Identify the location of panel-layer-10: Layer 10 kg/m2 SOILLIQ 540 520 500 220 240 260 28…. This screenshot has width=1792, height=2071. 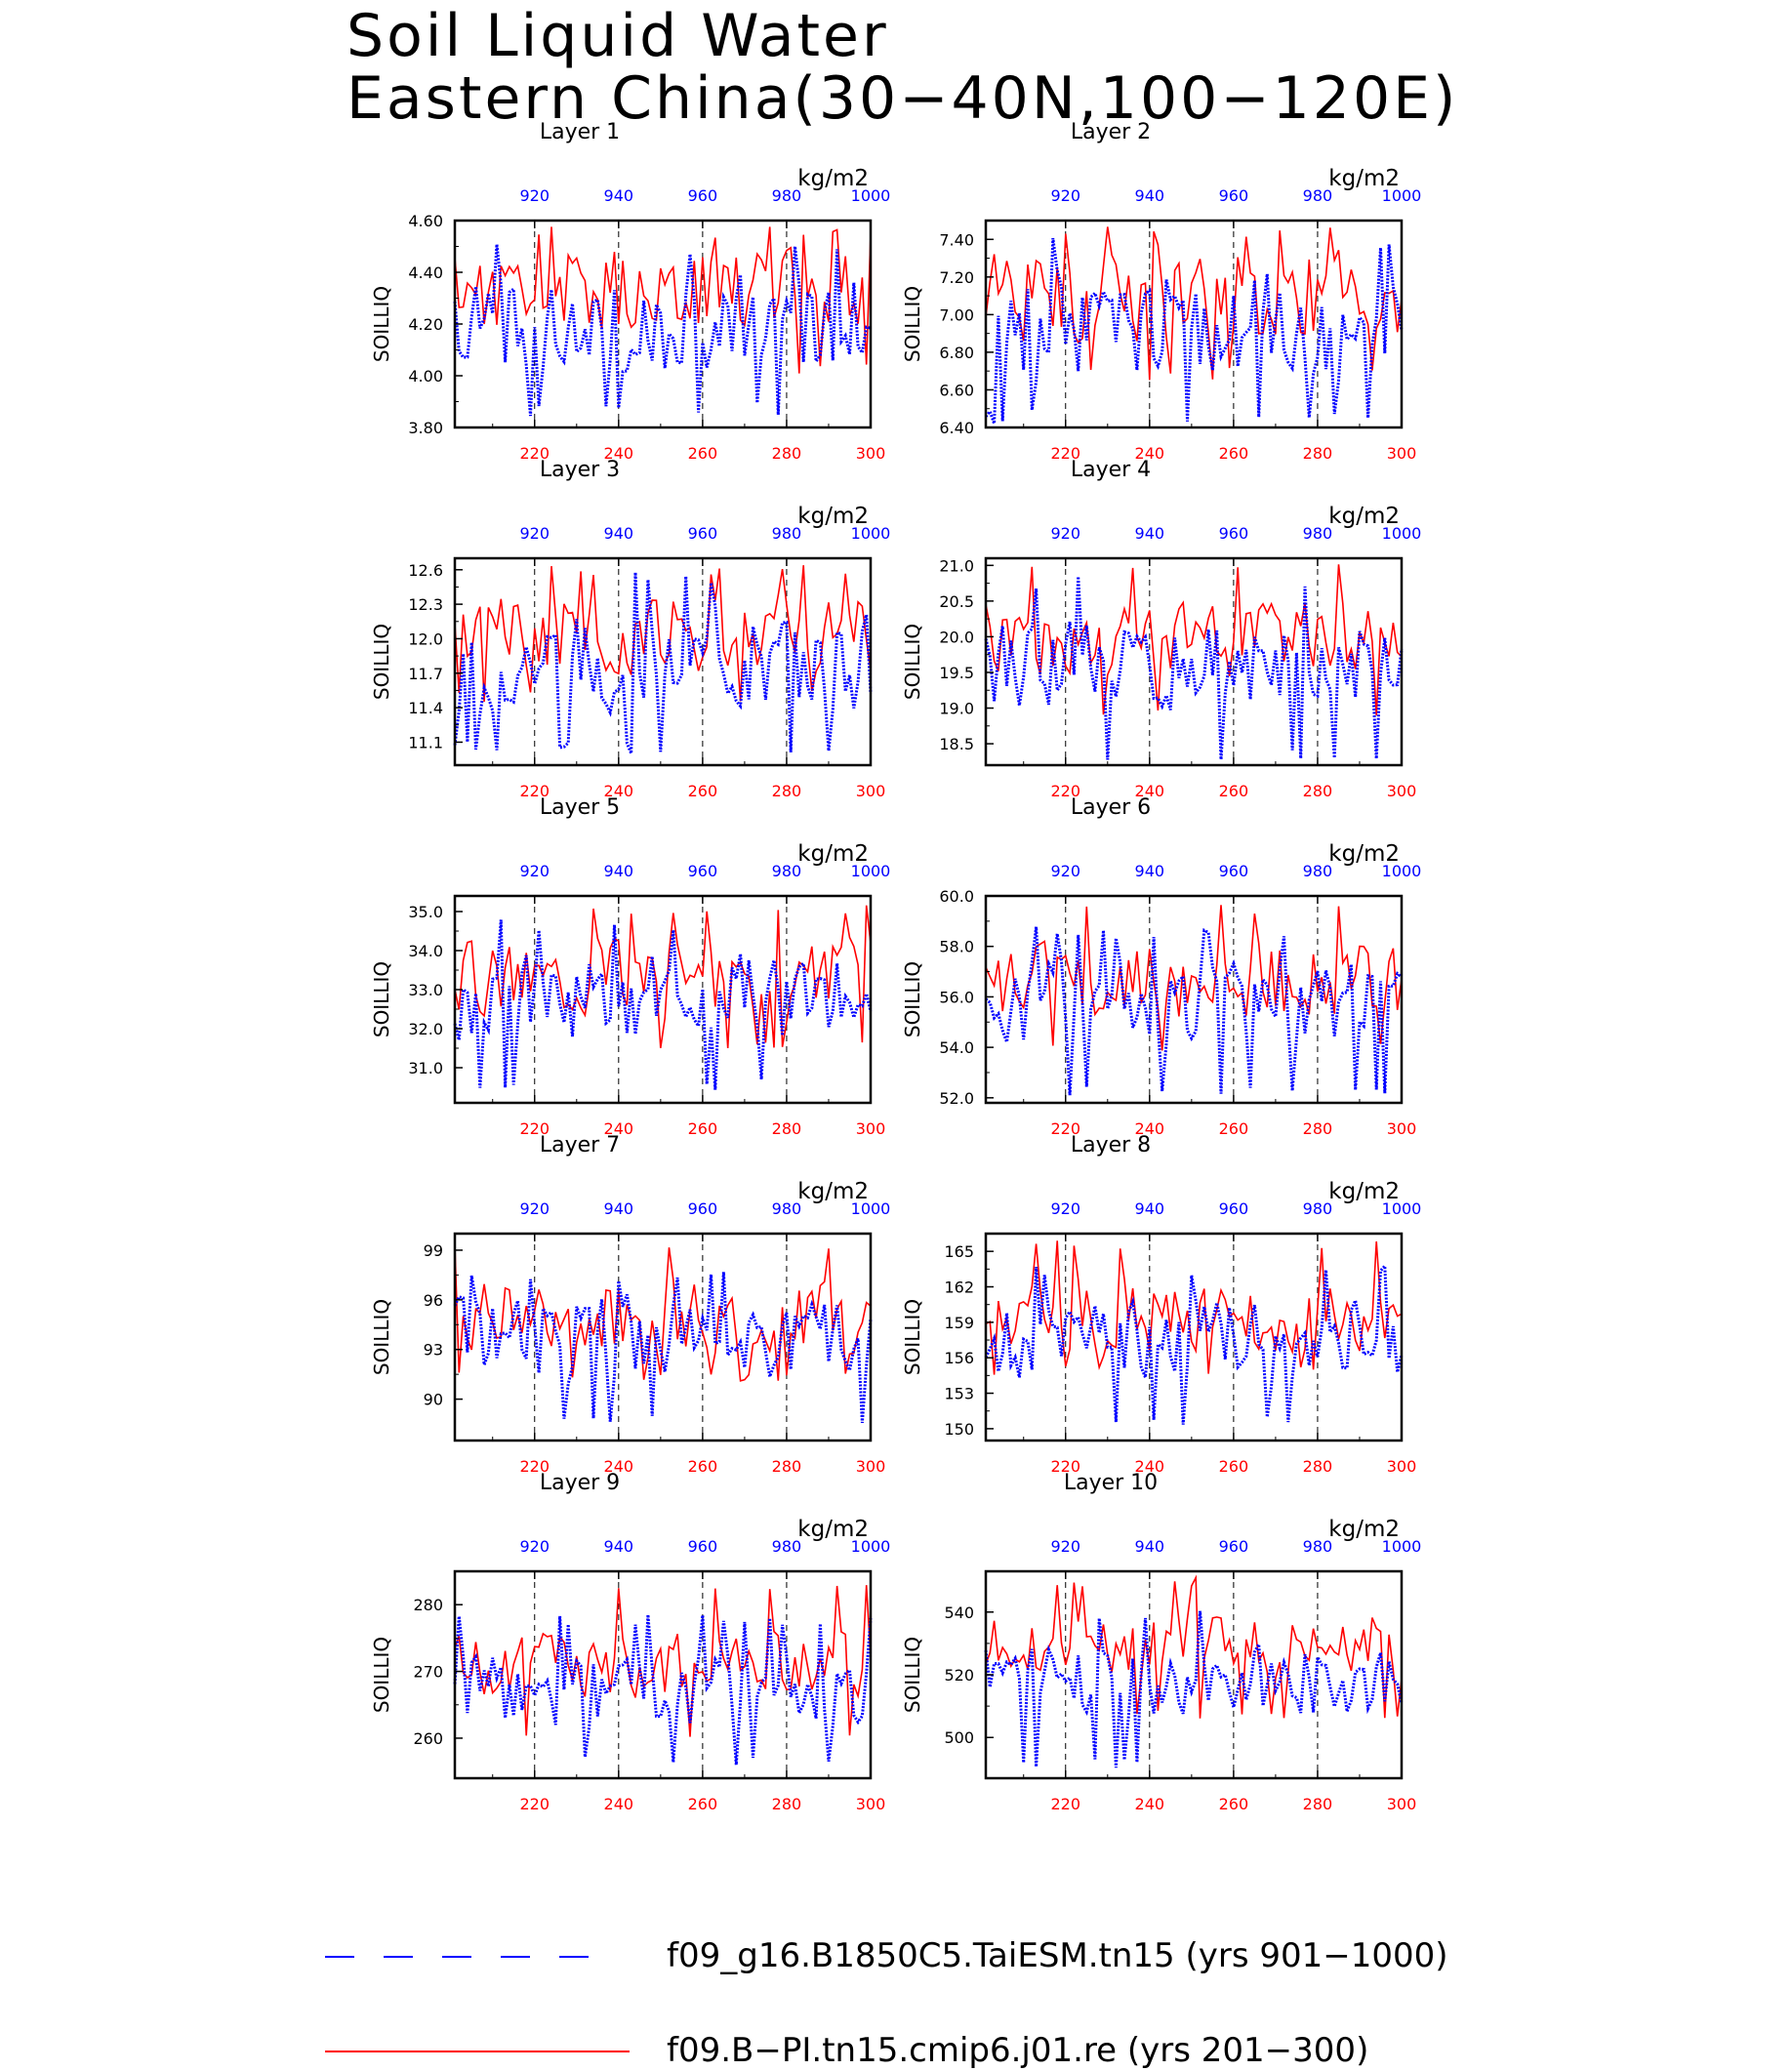
(1161, 1642).